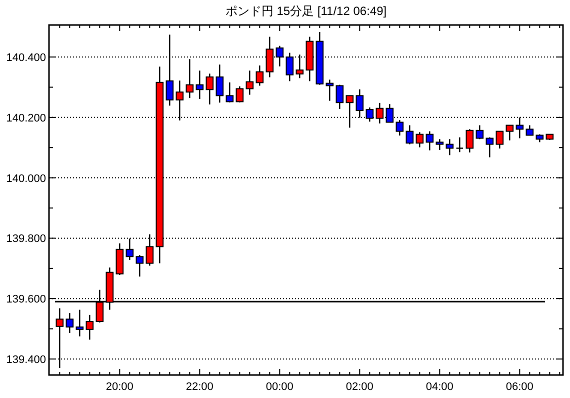 This screenshot has width=570, height=398. Describe the element at coordinates (306, 11) in the screenshot. I see `title: ポンド円 15分足 [11/12 06:49]` at that location.